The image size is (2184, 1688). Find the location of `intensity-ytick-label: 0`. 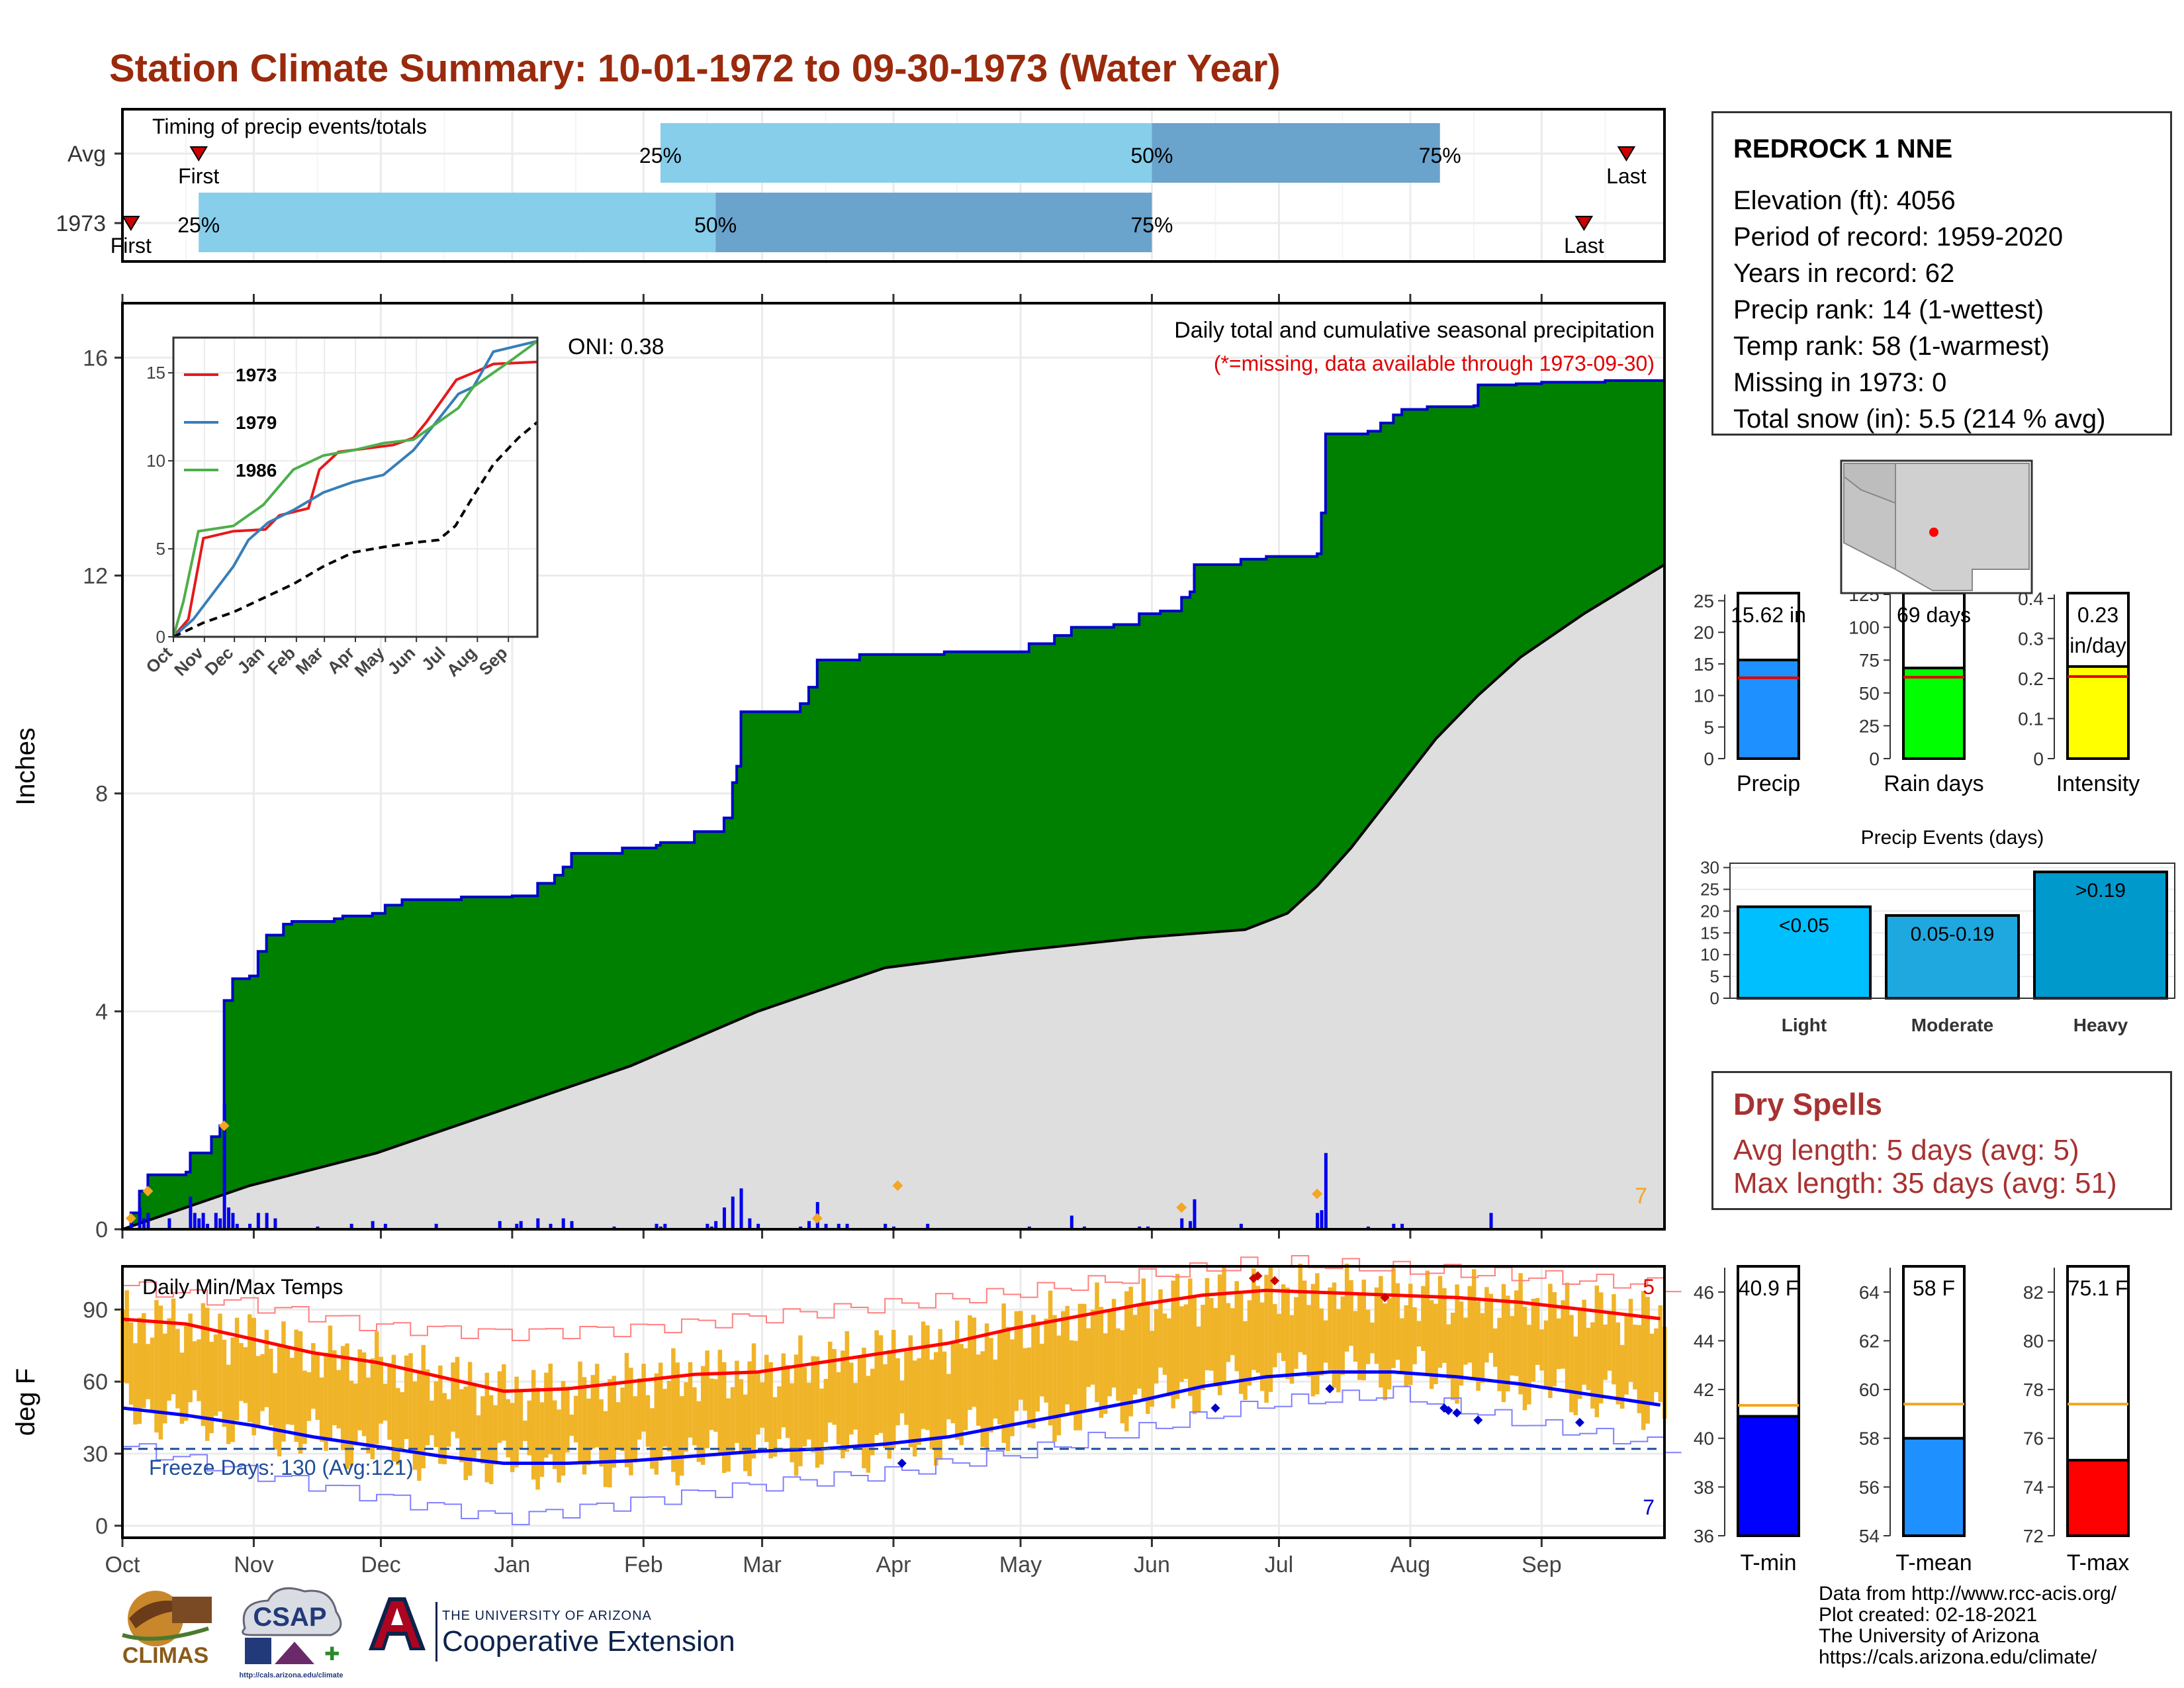

intensity-ytick-label: 0 is located at coordinates (2039, 759).